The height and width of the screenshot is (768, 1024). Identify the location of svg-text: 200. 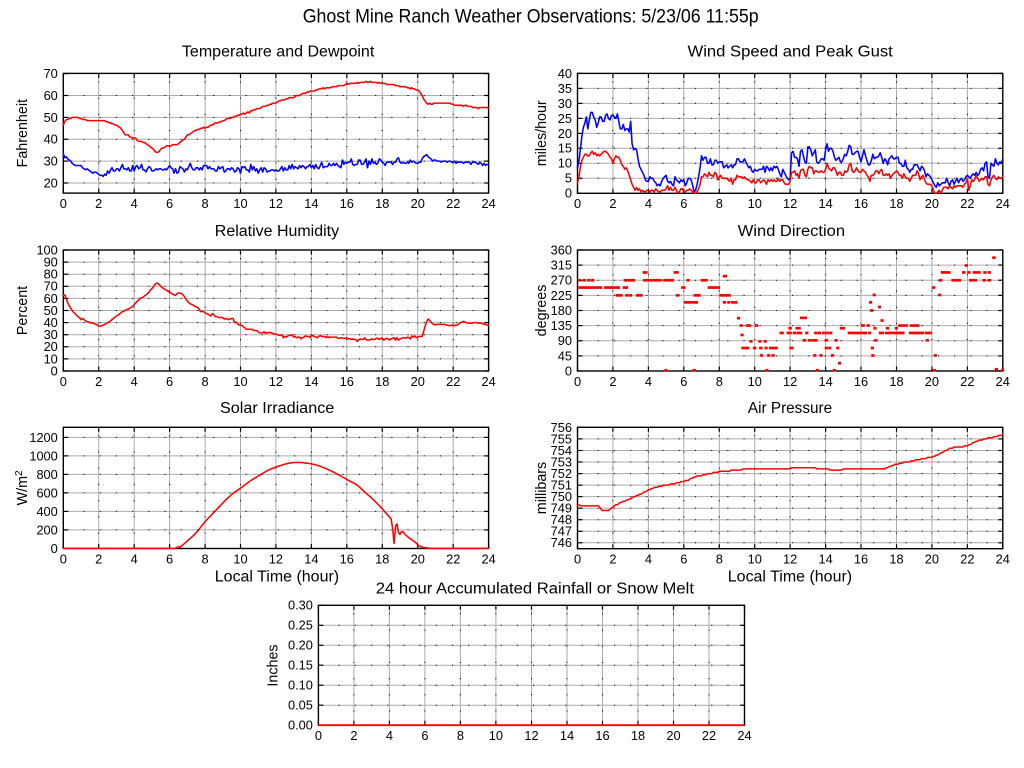
(46, 529).